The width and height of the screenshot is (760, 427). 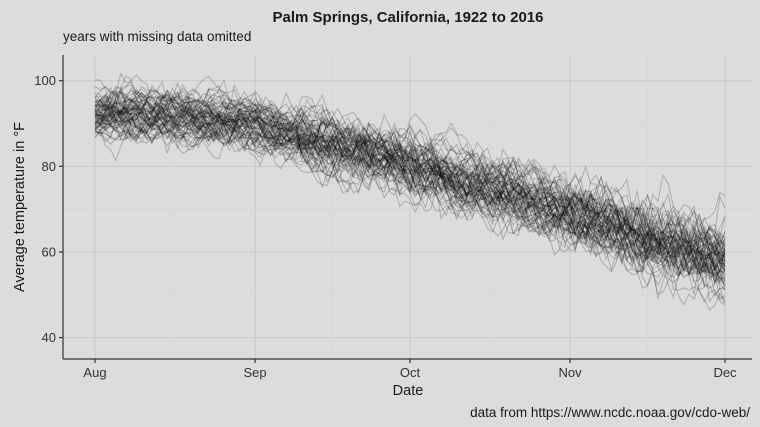 I want to click on x-tick-label: Dec, so click(x=725, y=372).